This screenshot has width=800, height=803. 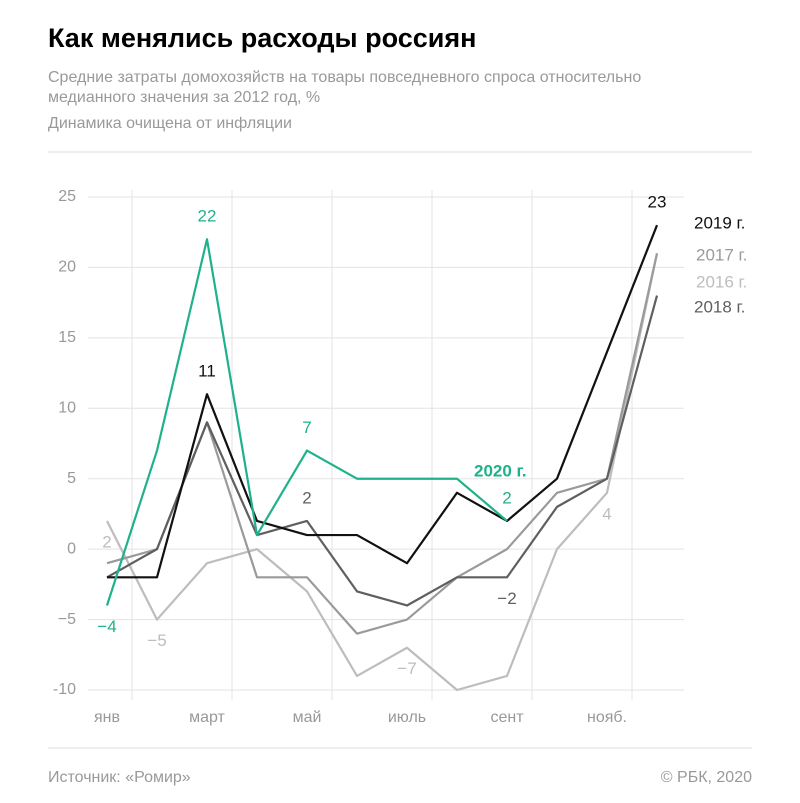 I want to click on y-tick-label: 15, so click(x=67, y=337).